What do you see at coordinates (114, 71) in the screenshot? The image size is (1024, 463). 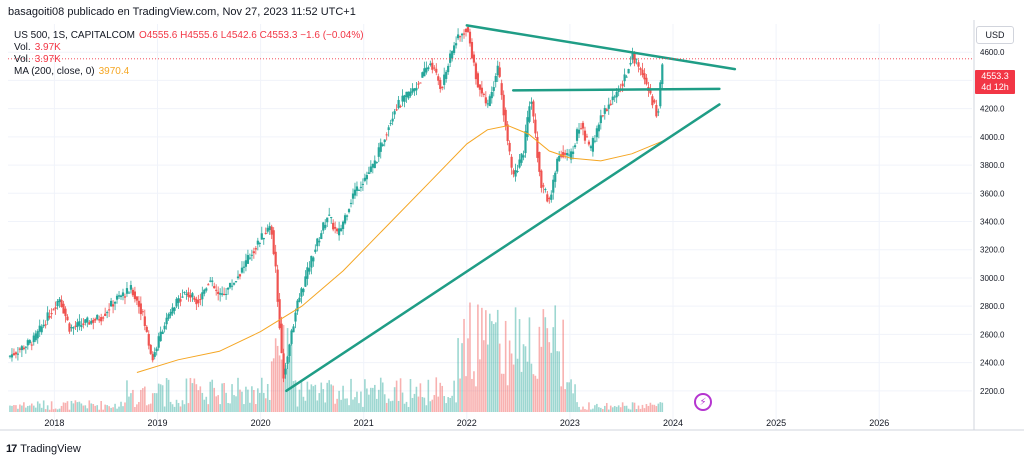 I see `ma-value: 3970.4` at bounding box center [114, 71].